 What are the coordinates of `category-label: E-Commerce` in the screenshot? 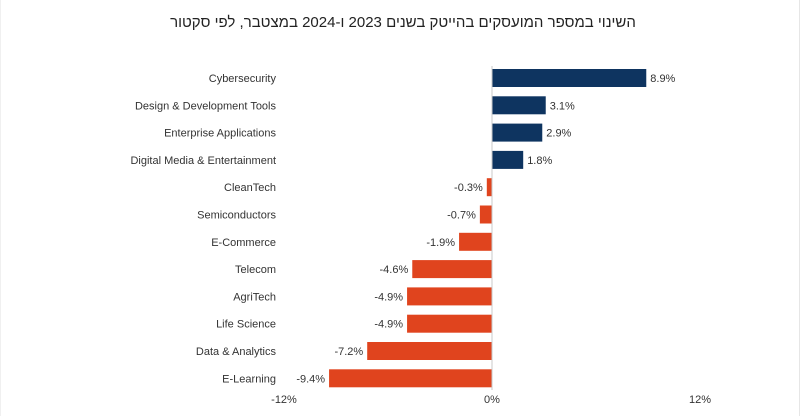 It's located at (243, 243).